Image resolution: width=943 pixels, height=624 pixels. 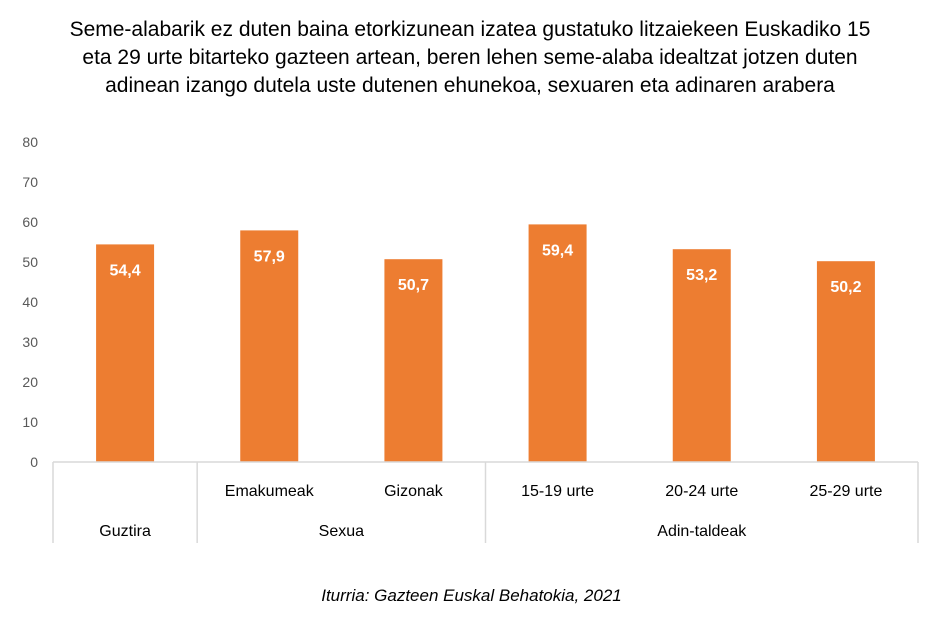 What do you see at coordinates (845, 287) in the screenshot?
I see `data-label: 50,2` at bounding box center [845, 287].